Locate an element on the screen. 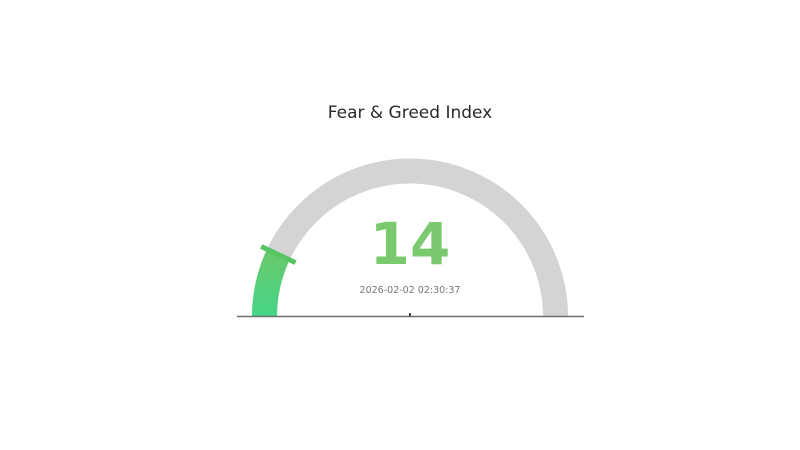 This screenshot has width=800, height=450. gauge-value-arc is located at coordinates (271, 283).